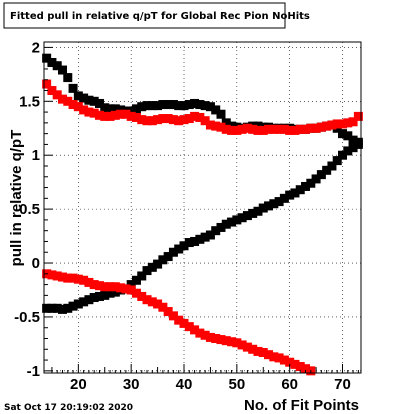 The height and width of the screenshot is (414, 400). I want to click on y-tick-label: 0, so click(36, 263).